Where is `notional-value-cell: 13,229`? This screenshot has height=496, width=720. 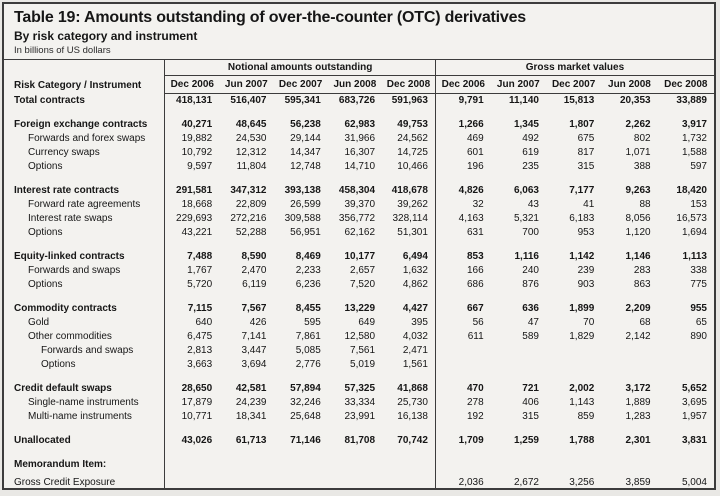 notional-value-cell: 13,229 is located at coordinates (360, 308).